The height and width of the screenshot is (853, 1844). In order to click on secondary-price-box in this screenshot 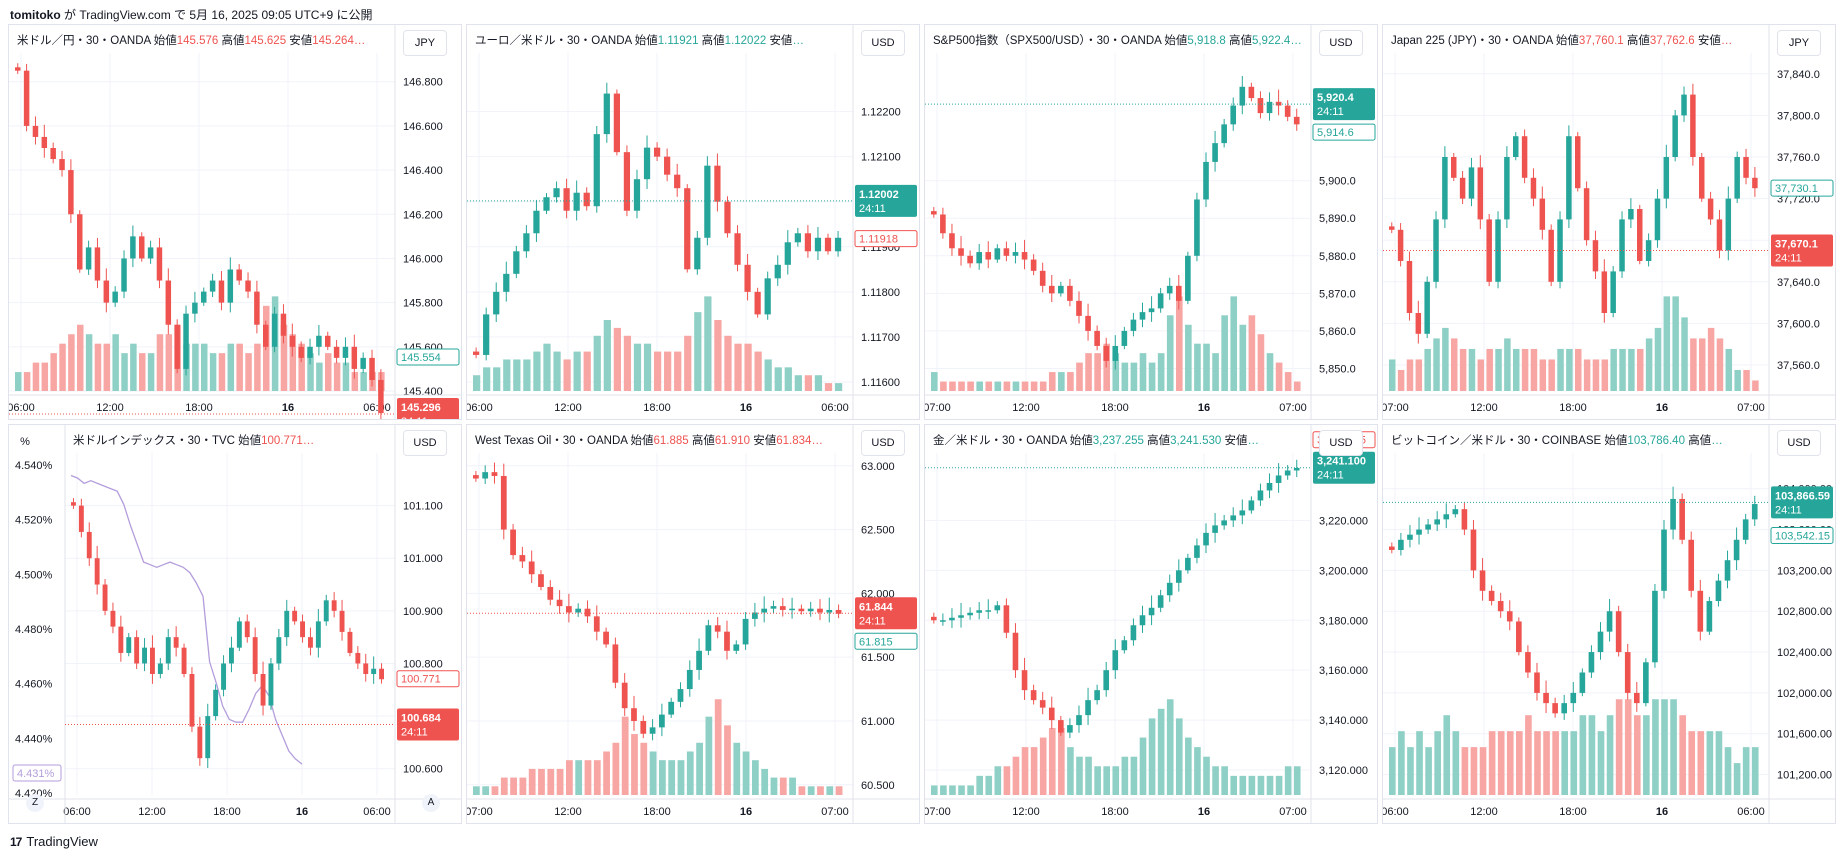, I will do `click(886, 239)`.